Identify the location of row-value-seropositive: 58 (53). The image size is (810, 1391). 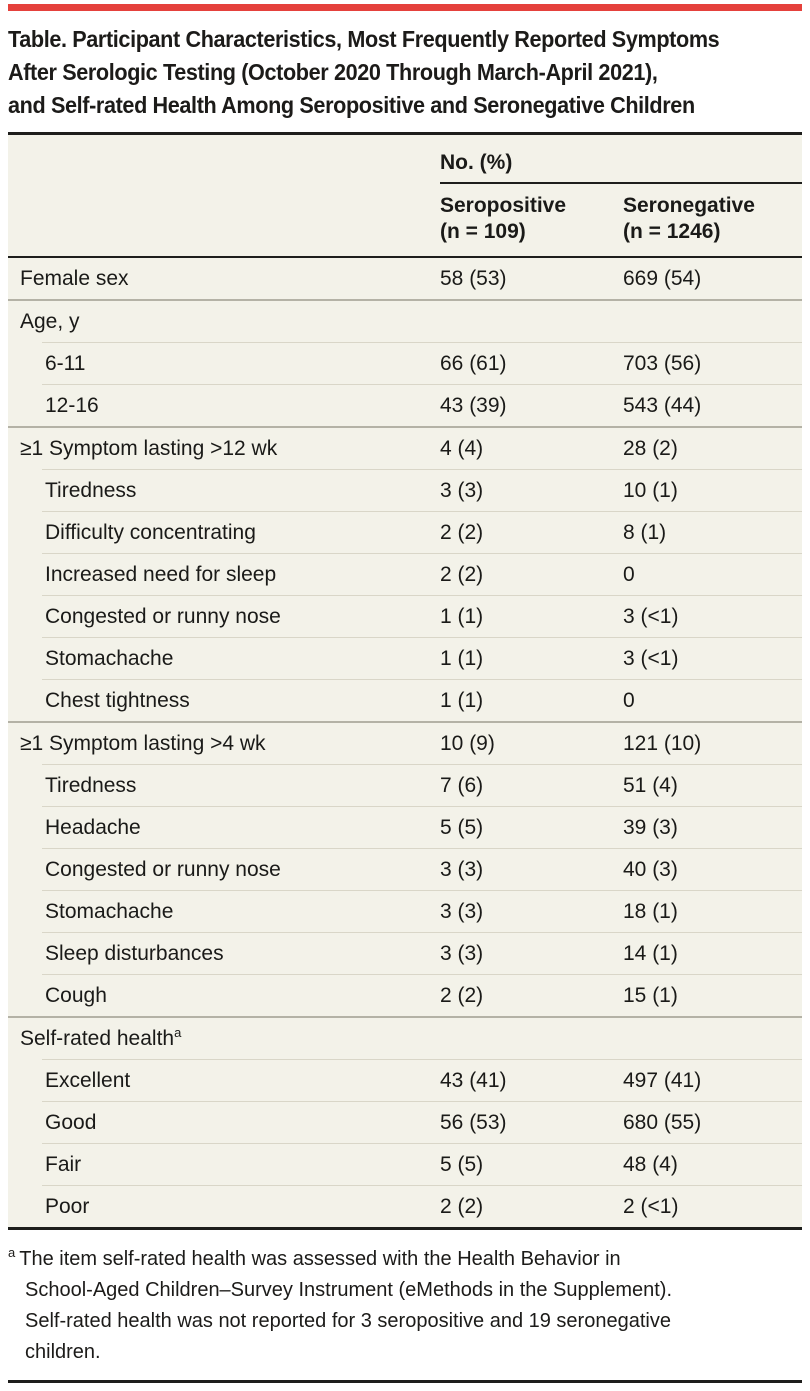
(473, 278).